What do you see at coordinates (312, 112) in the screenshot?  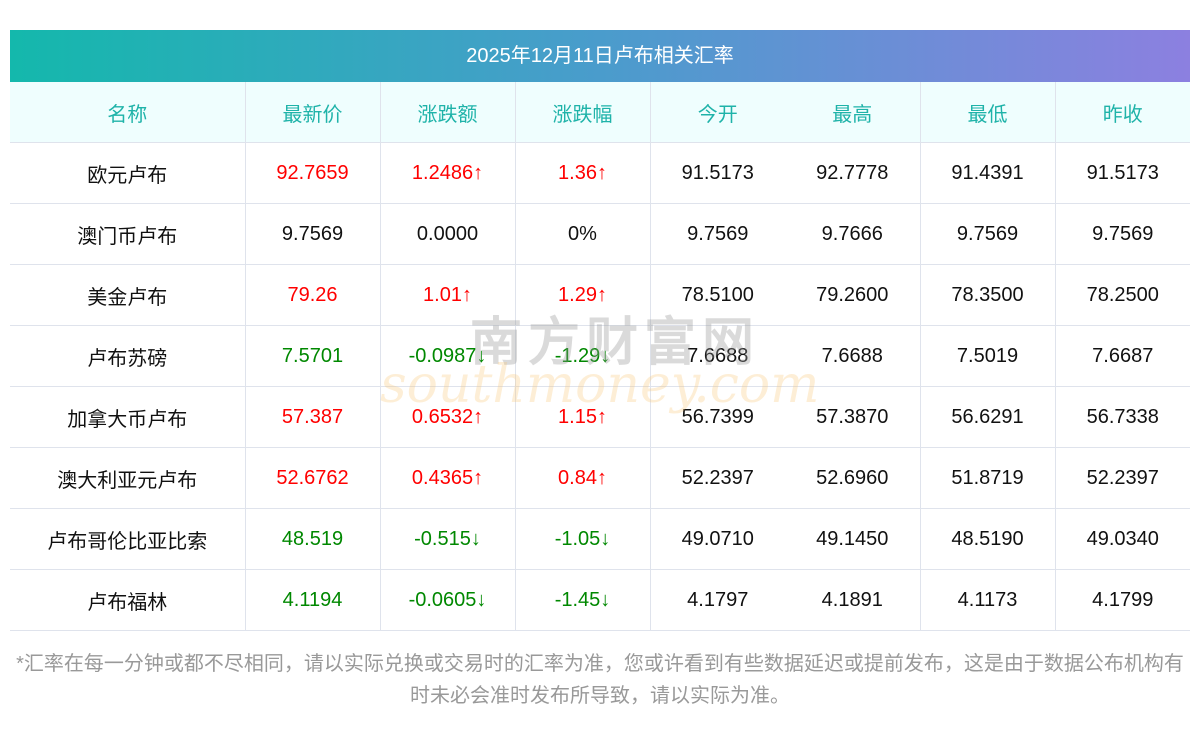 I see `column-header: 最新价` at bounding box center [312, 112].